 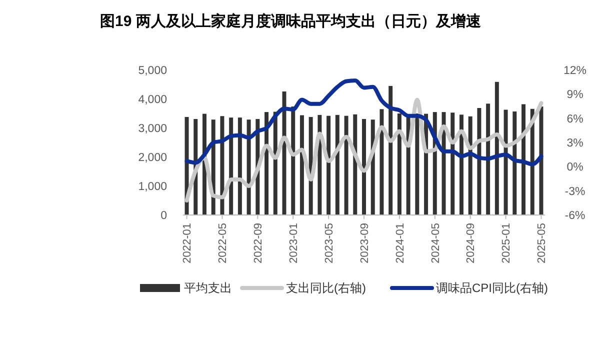 I want to click on line-series, so click(x=364, y=122).